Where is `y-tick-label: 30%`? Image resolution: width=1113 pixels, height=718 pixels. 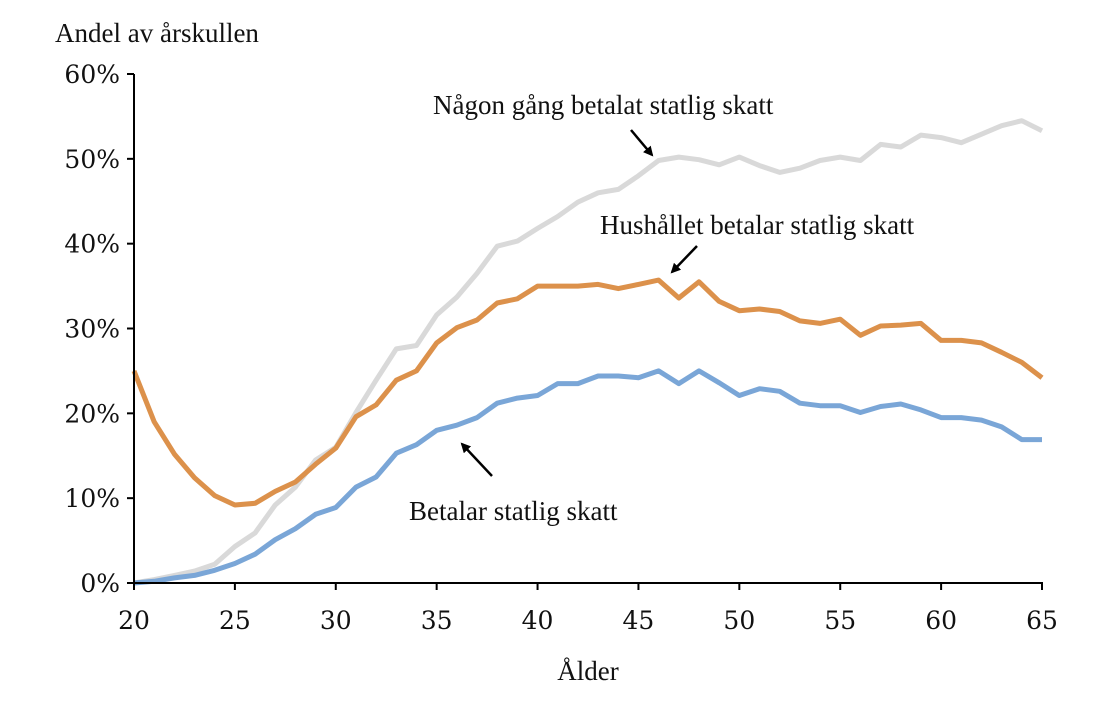 y-tick-label: 30% is located at coordinates (92, 329).